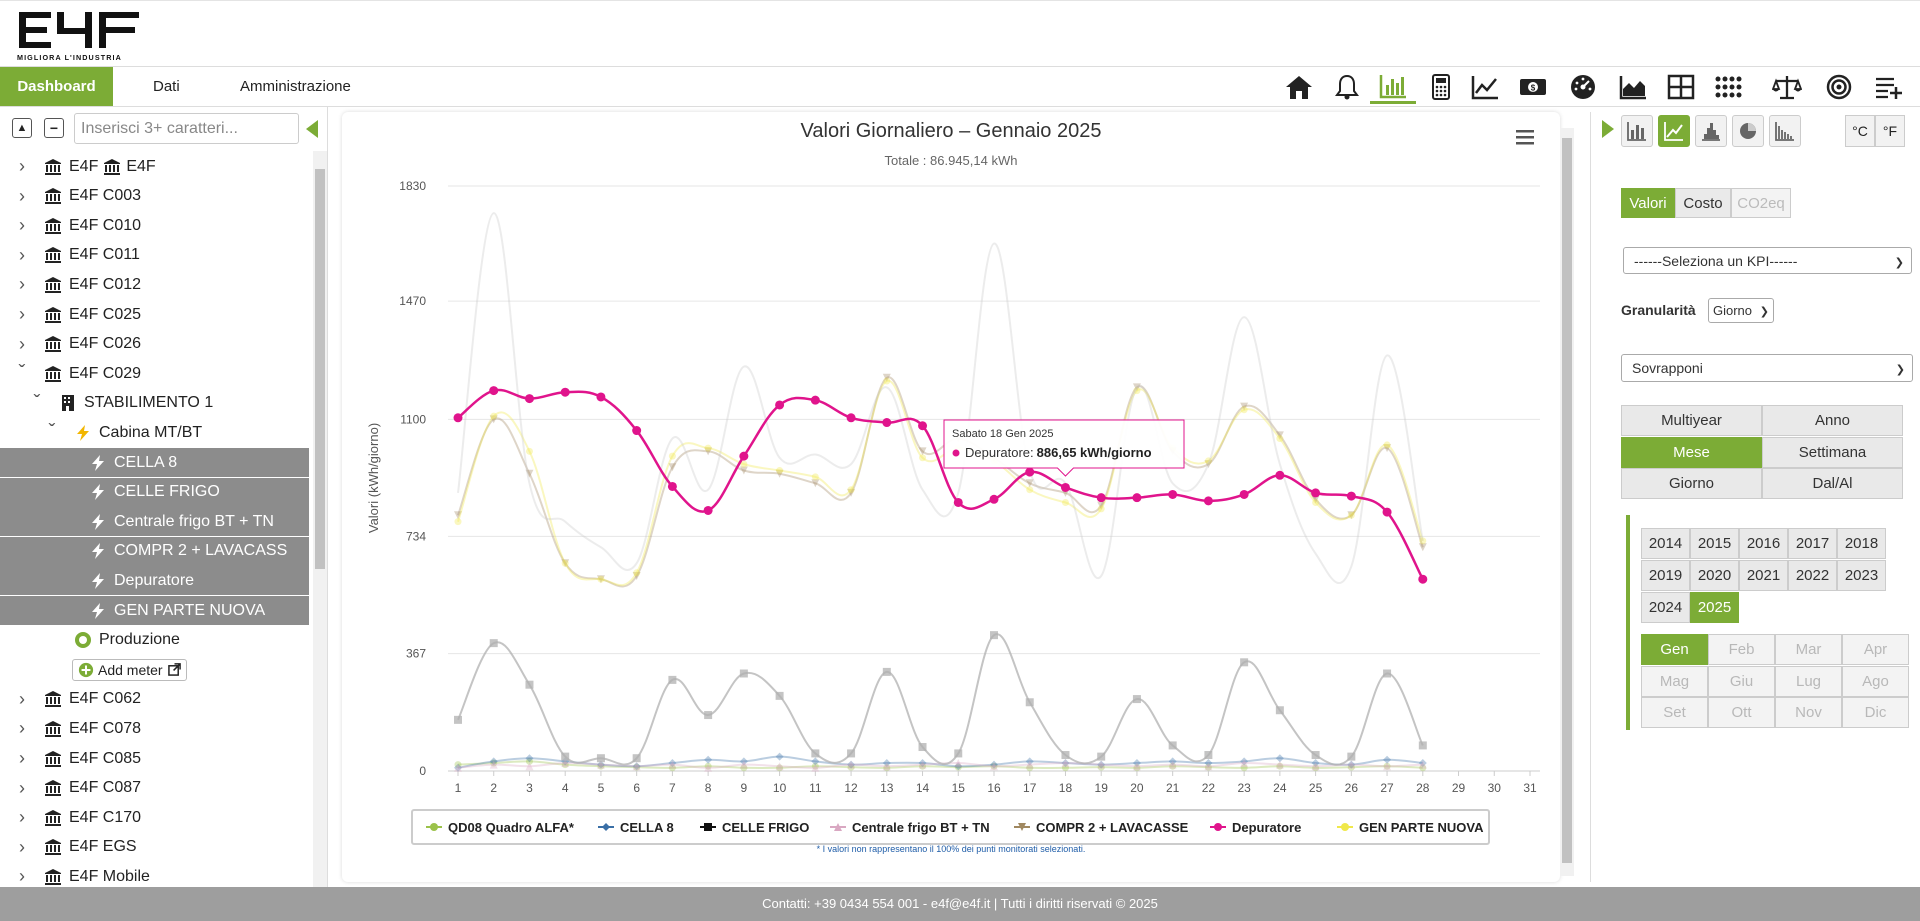 The height and width of the screenshot is (921, 1920). What do you see at coordinates (1665, 607) in the screenshot?
I see `year-button: 2024` at bounding box center [1665, 607].